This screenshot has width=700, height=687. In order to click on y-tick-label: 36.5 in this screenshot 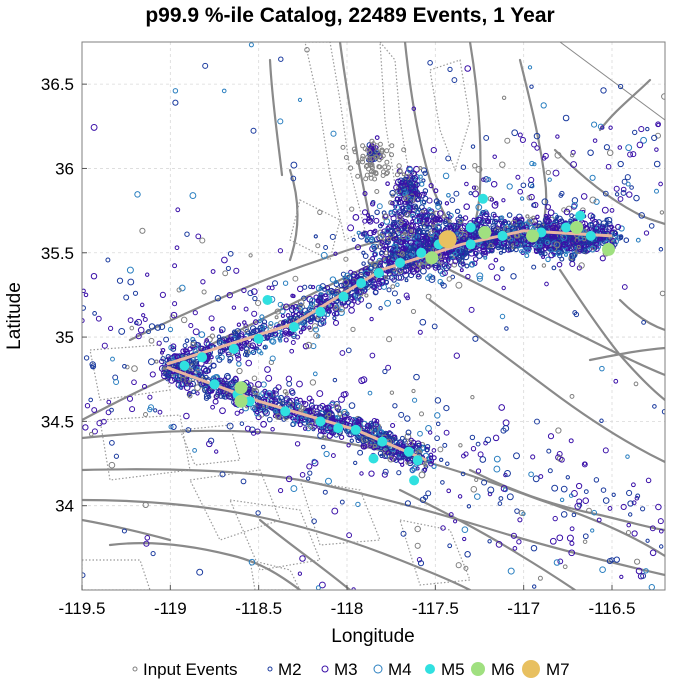, I will do `click(57, 84)`.